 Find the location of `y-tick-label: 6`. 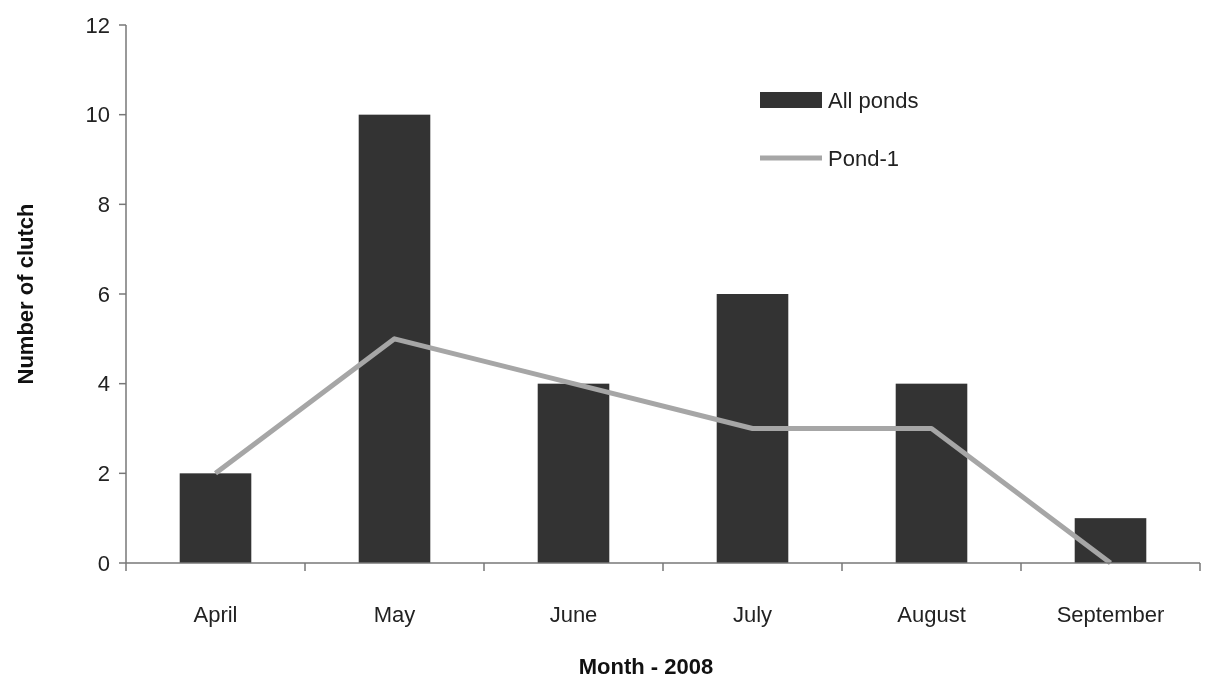

y-tick-label: 6 is located at coordinates (103, 294).